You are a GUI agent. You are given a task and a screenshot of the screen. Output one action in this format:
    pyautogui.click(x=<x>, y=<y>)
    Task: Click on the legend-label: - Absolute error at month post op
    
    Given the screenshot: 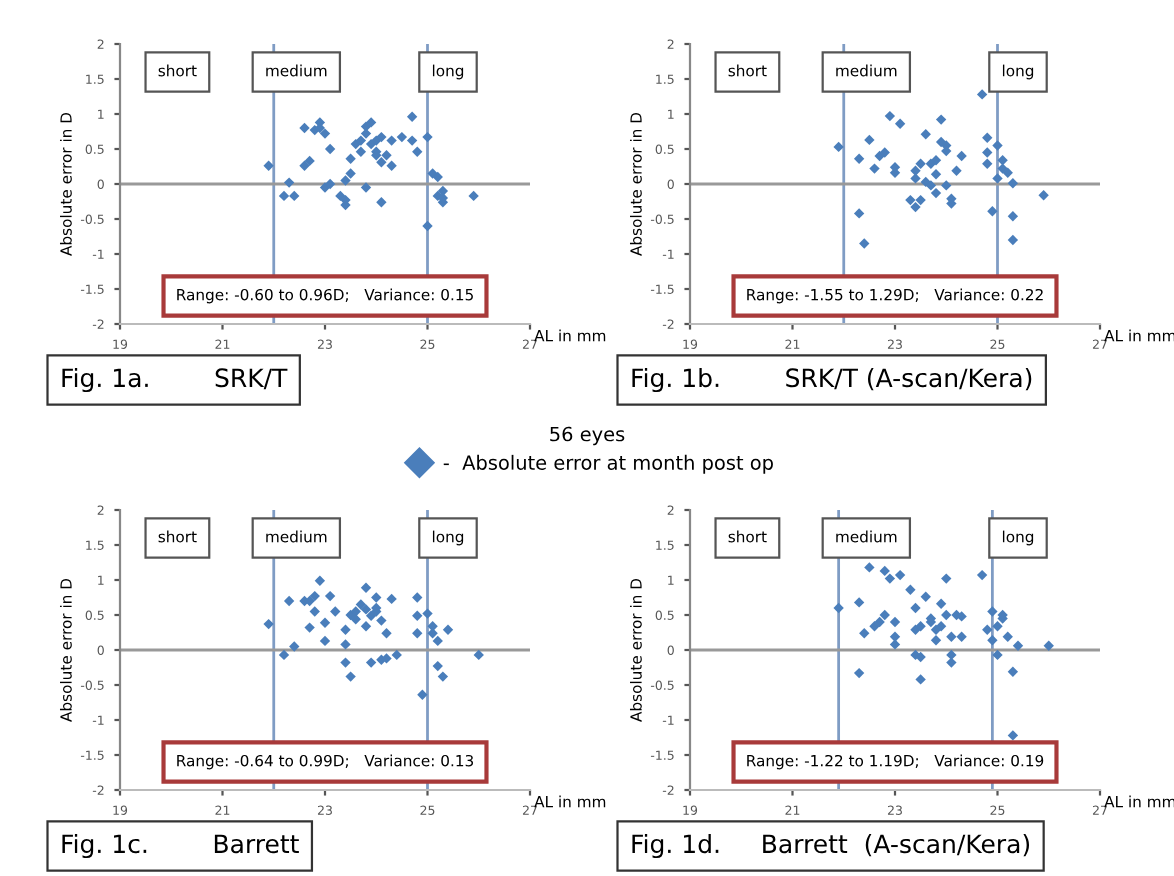 What is the action you would take?
    pyautogui.click(x=608, y=464)
    